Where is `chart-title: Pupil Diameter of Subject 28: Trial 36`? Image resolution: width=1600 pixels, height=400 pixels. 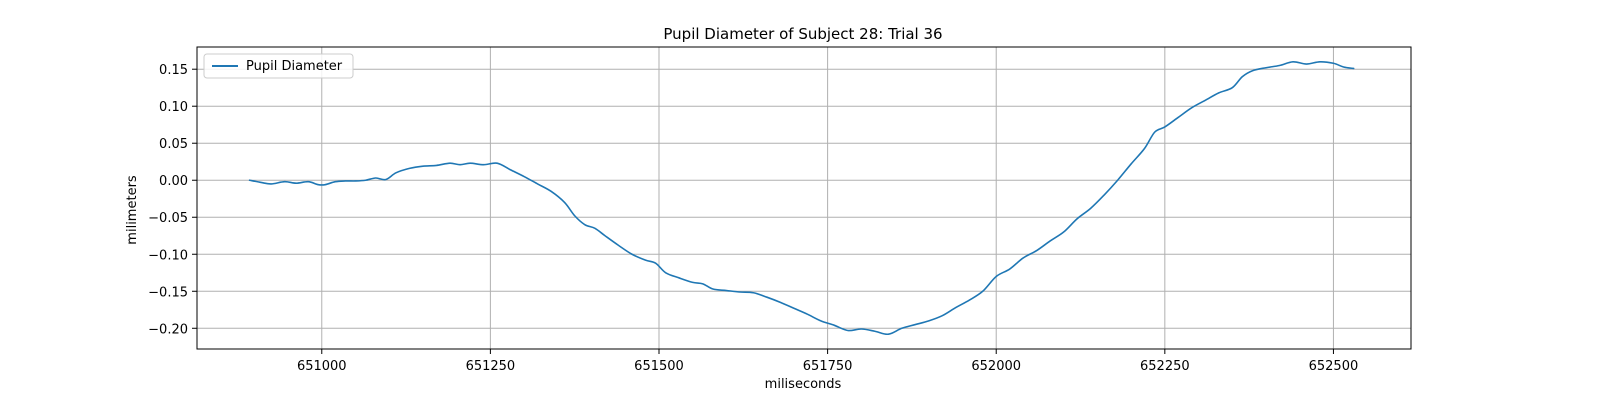 chart-title: Pupil Diameter of Subject 28: Trial 36 is located at coordinates (802, 34).